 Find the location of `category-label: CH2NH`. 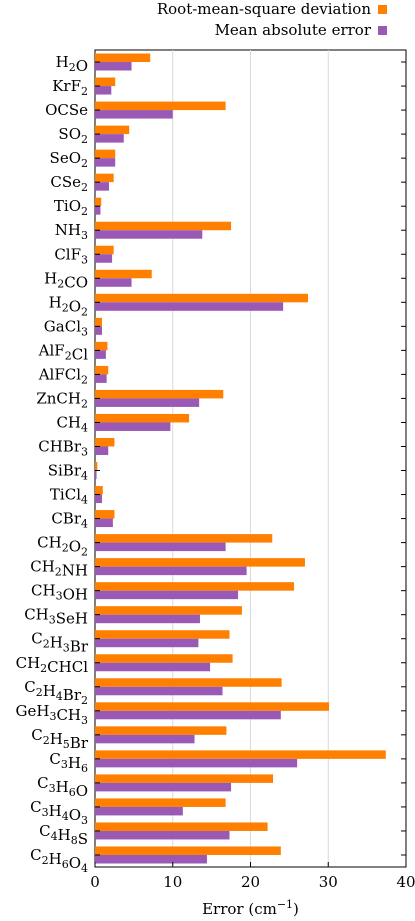

category-label: CH2NH is located at coordinates (59, 569).